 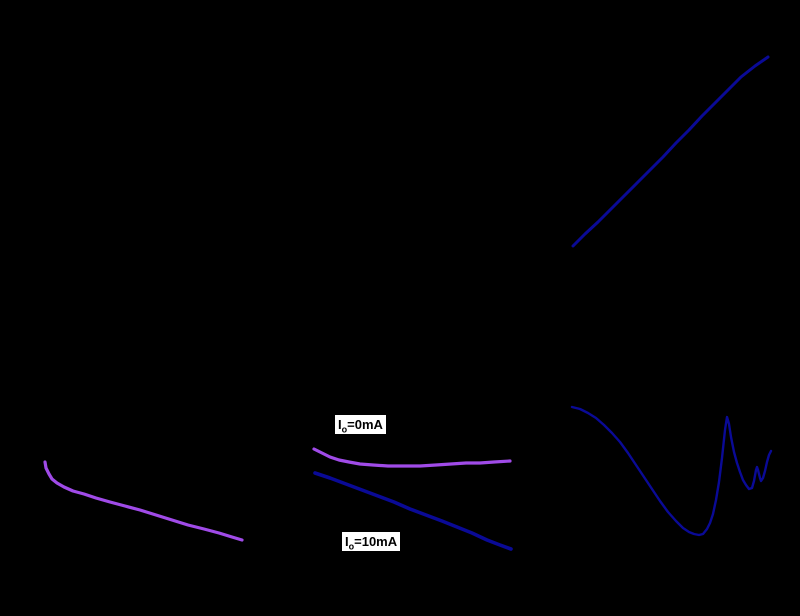 I want to click on annotation-io-10ma: Io=10mA, so click(x=371, y=542).